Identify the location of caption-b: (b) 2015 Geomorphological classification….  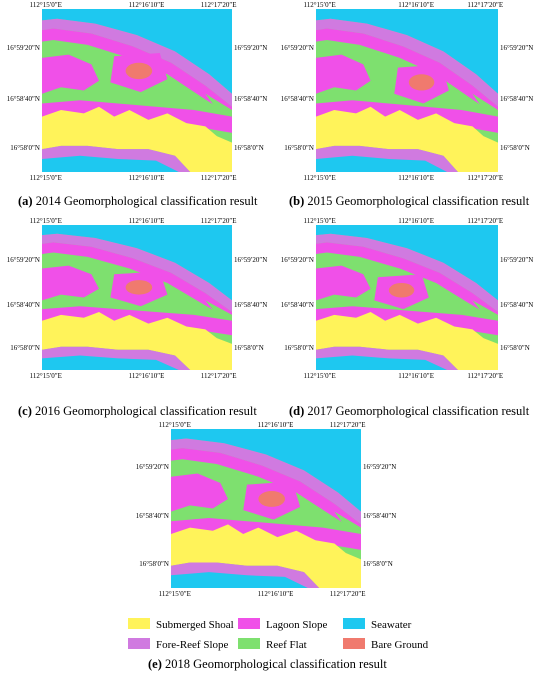
(409, 201).